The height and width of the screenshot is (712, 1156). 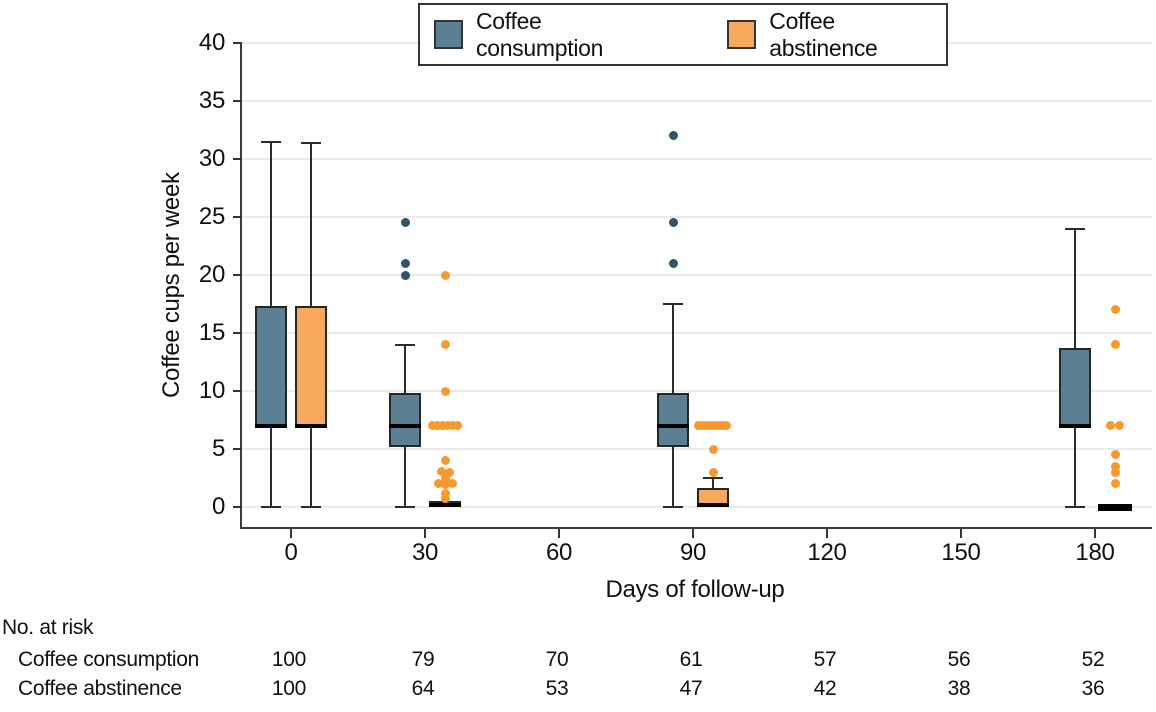 I want to click on at-risk-value: 100, so click(x=289, y=659).